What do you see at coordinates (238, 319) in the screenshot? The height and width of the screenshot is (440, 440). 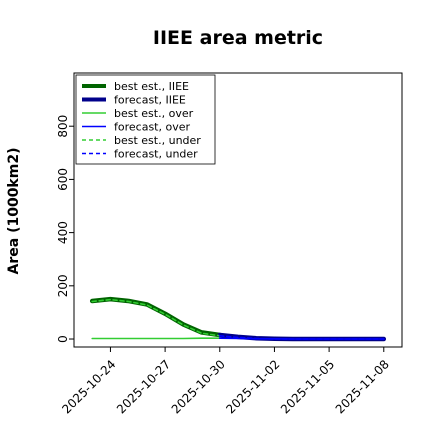 I see `plot-lines` at bounding box center [238, 319].